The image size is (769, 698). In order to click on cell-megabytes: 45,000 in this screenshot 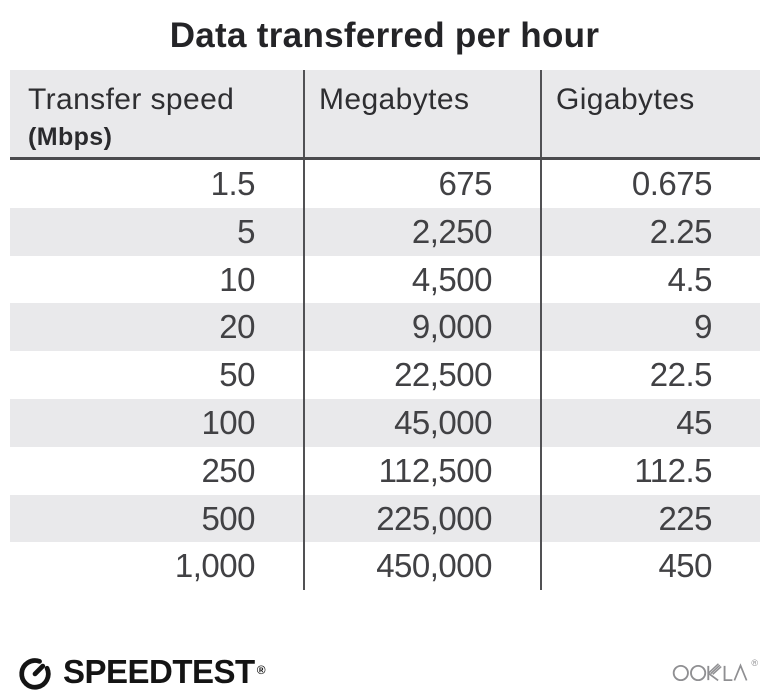, I will do `click(421, 422)`.